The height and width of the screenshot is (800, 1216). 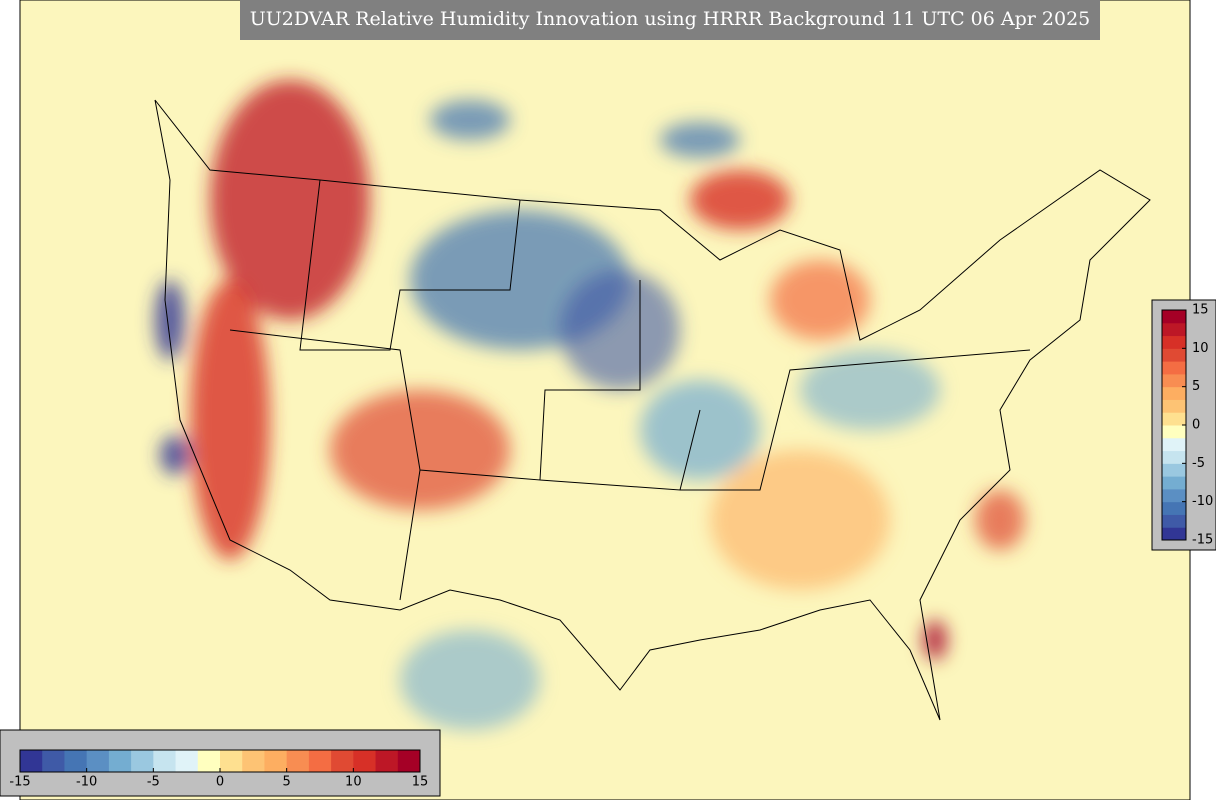 I want to click on title-box, so click(x=670, y=20).